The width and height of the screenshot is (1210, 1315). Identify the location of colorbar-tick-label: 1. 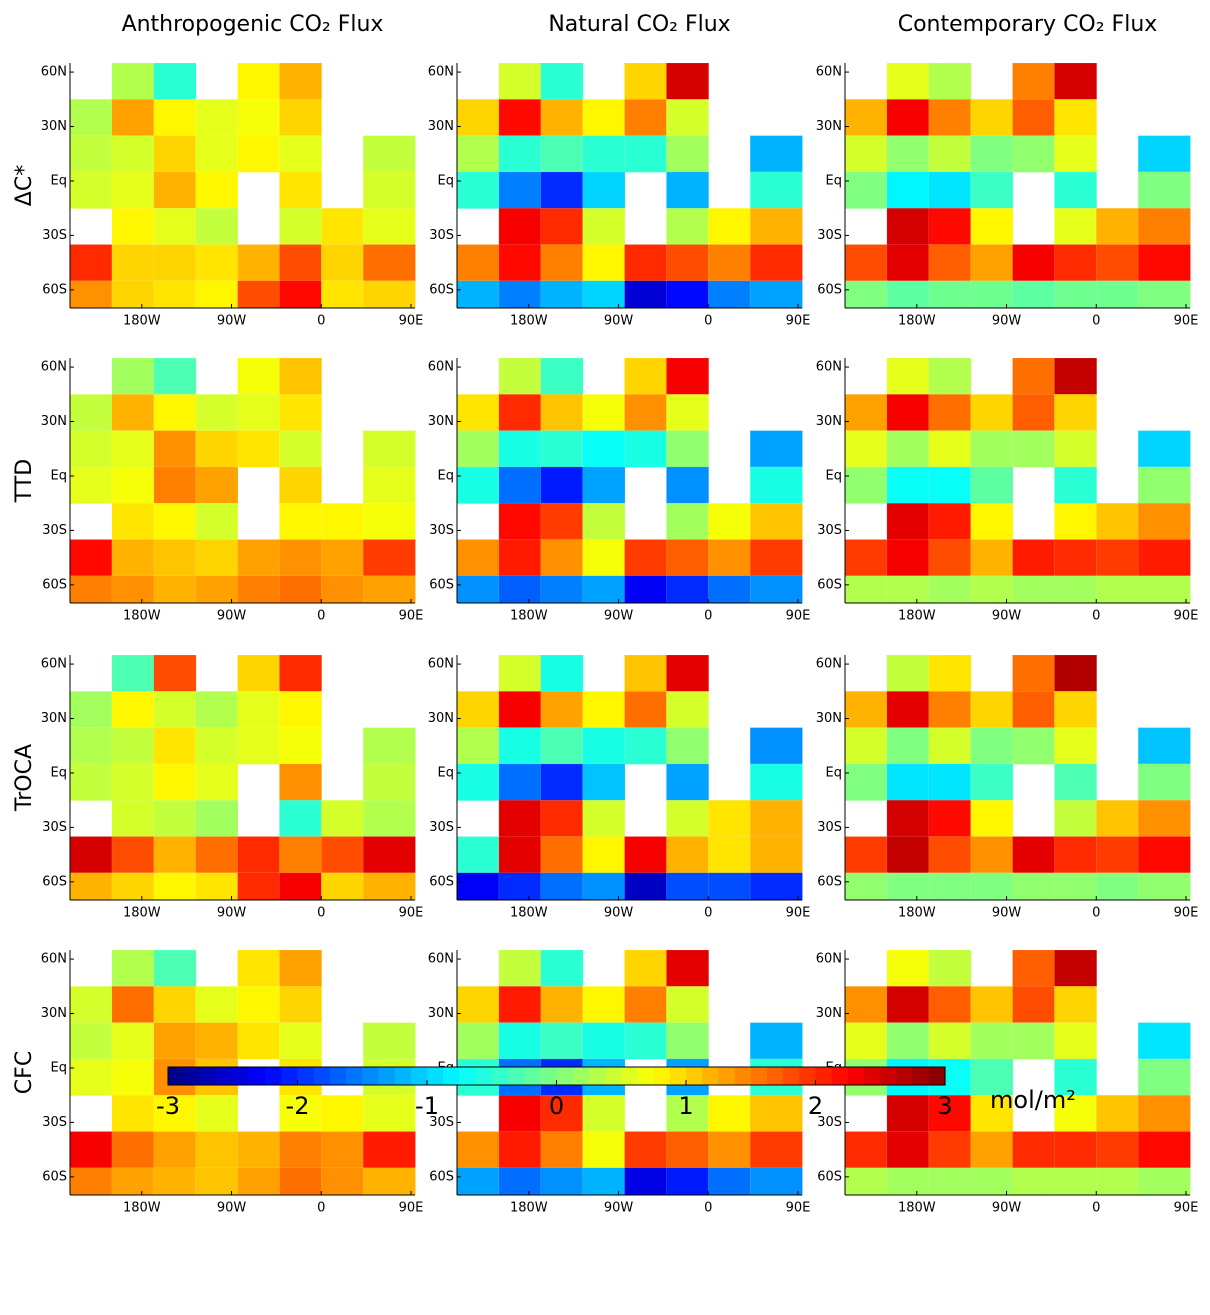
(685, 1106).